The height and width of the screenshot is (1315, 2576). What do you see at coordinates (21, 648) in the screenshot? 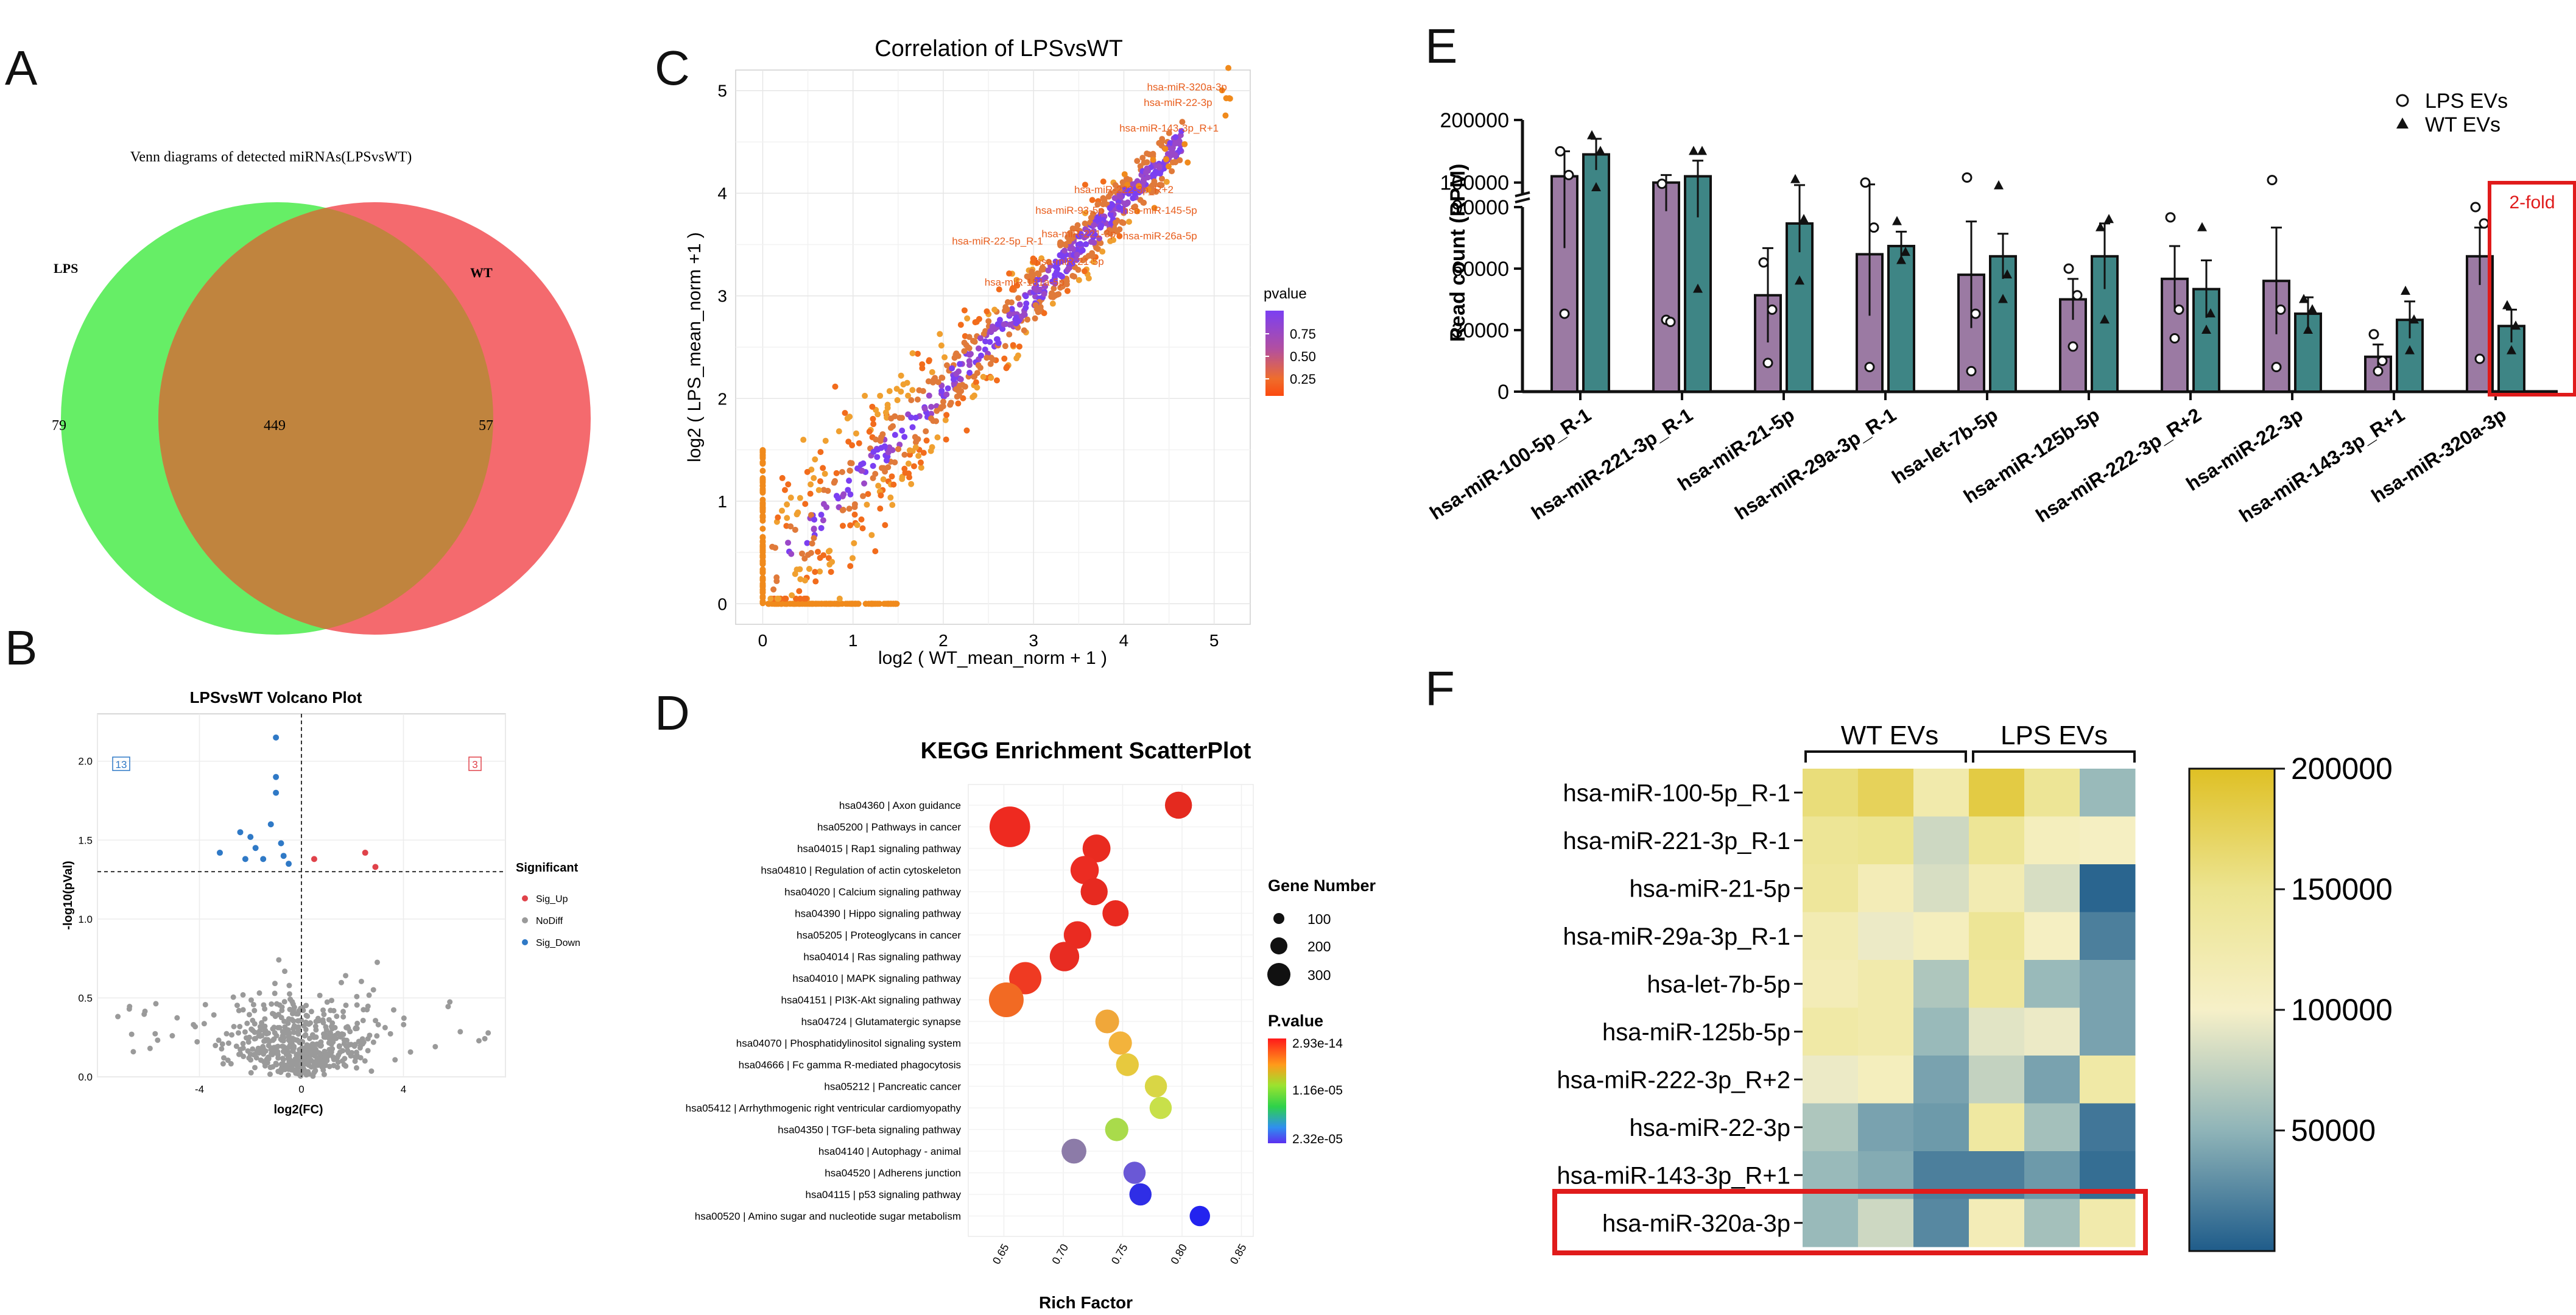
I see `panel-letter-b: B` at bounding box center [21, 648].